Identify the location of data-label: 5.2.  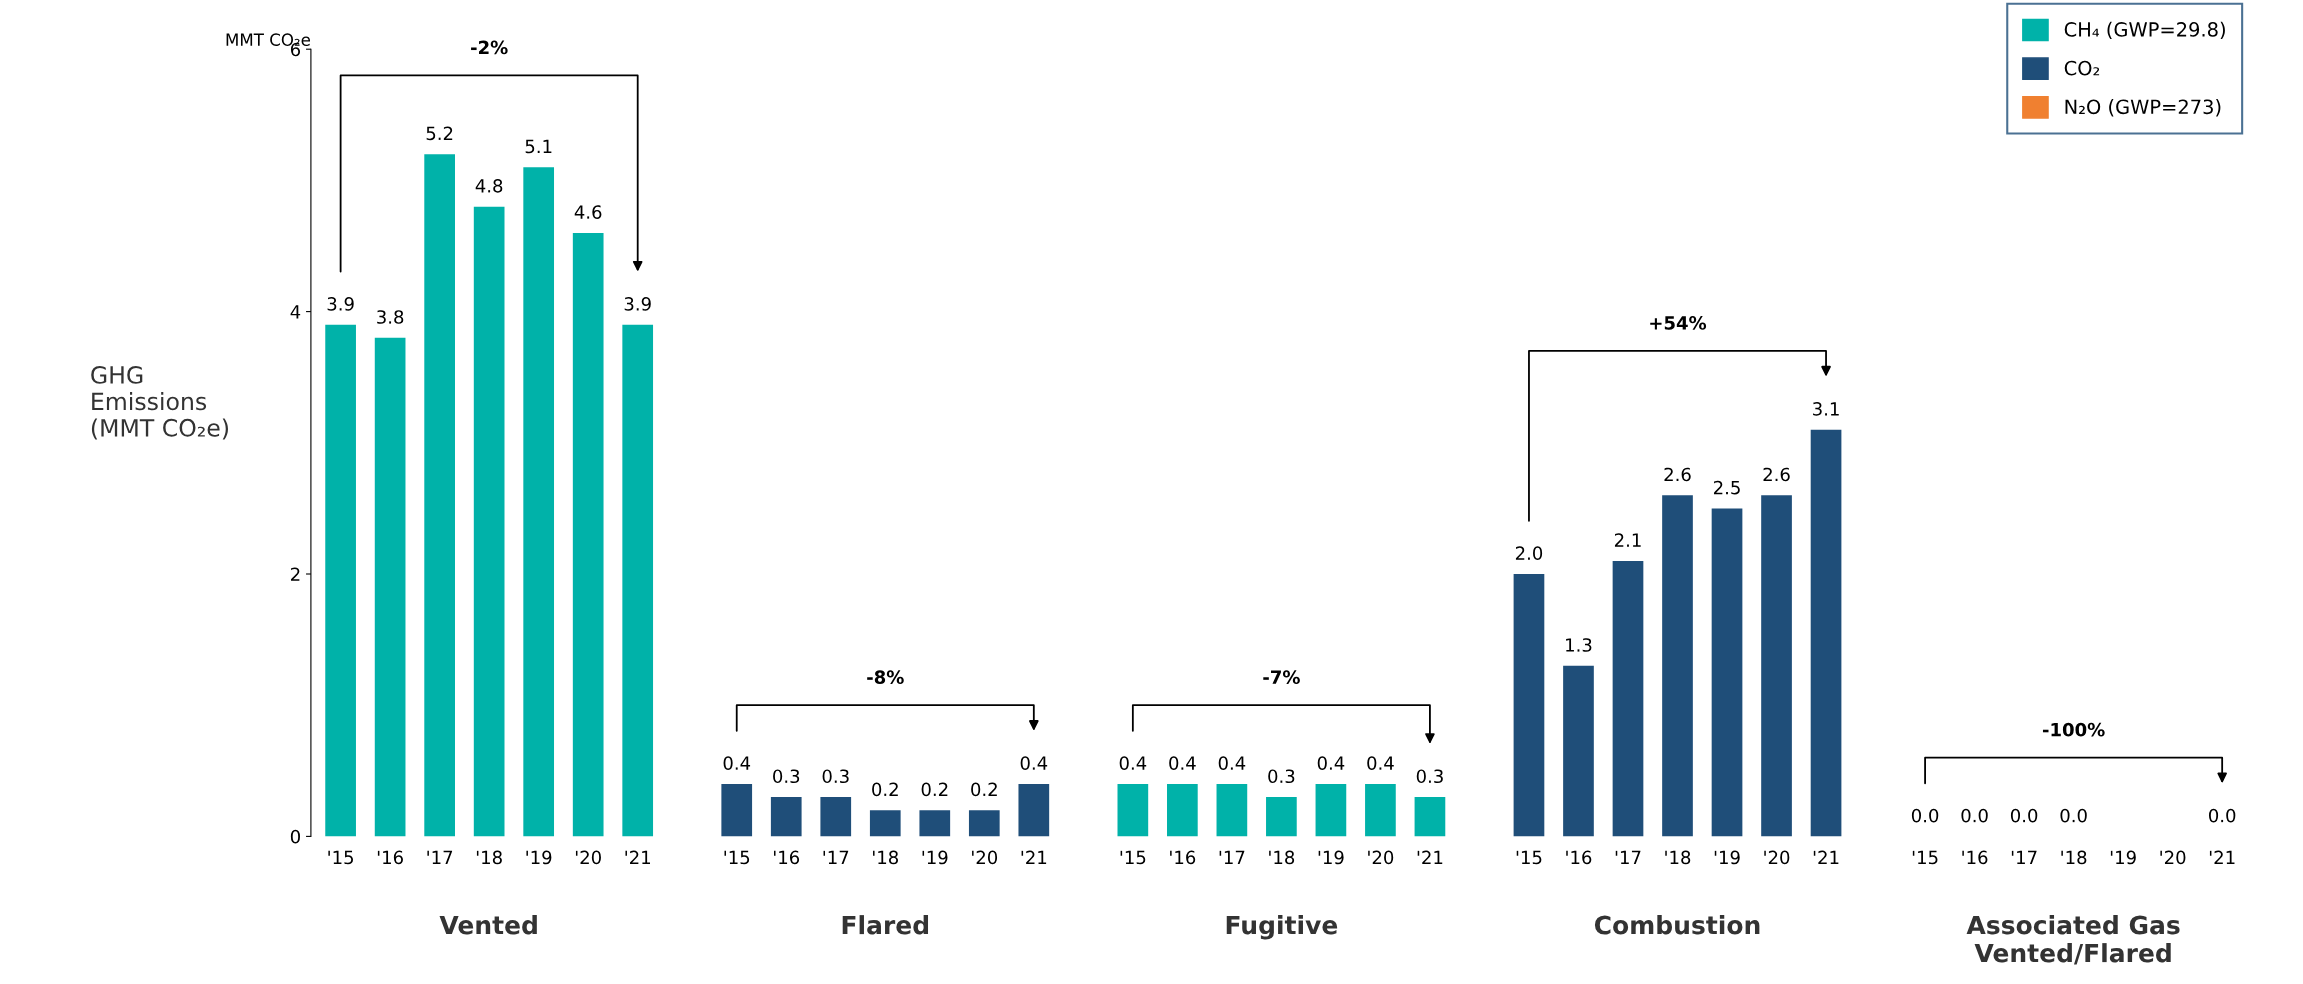
(439, 133).